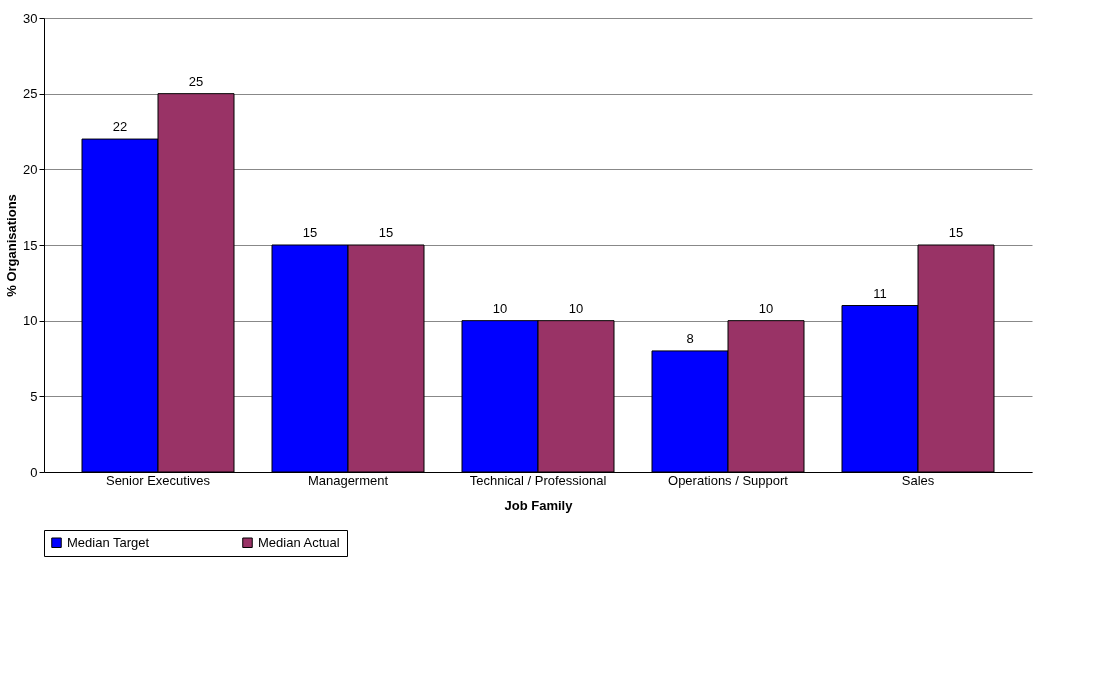  Describe the element at coordinates (539, 505) in the screenshot. I see `x-axis-title: Job Family` at that location.